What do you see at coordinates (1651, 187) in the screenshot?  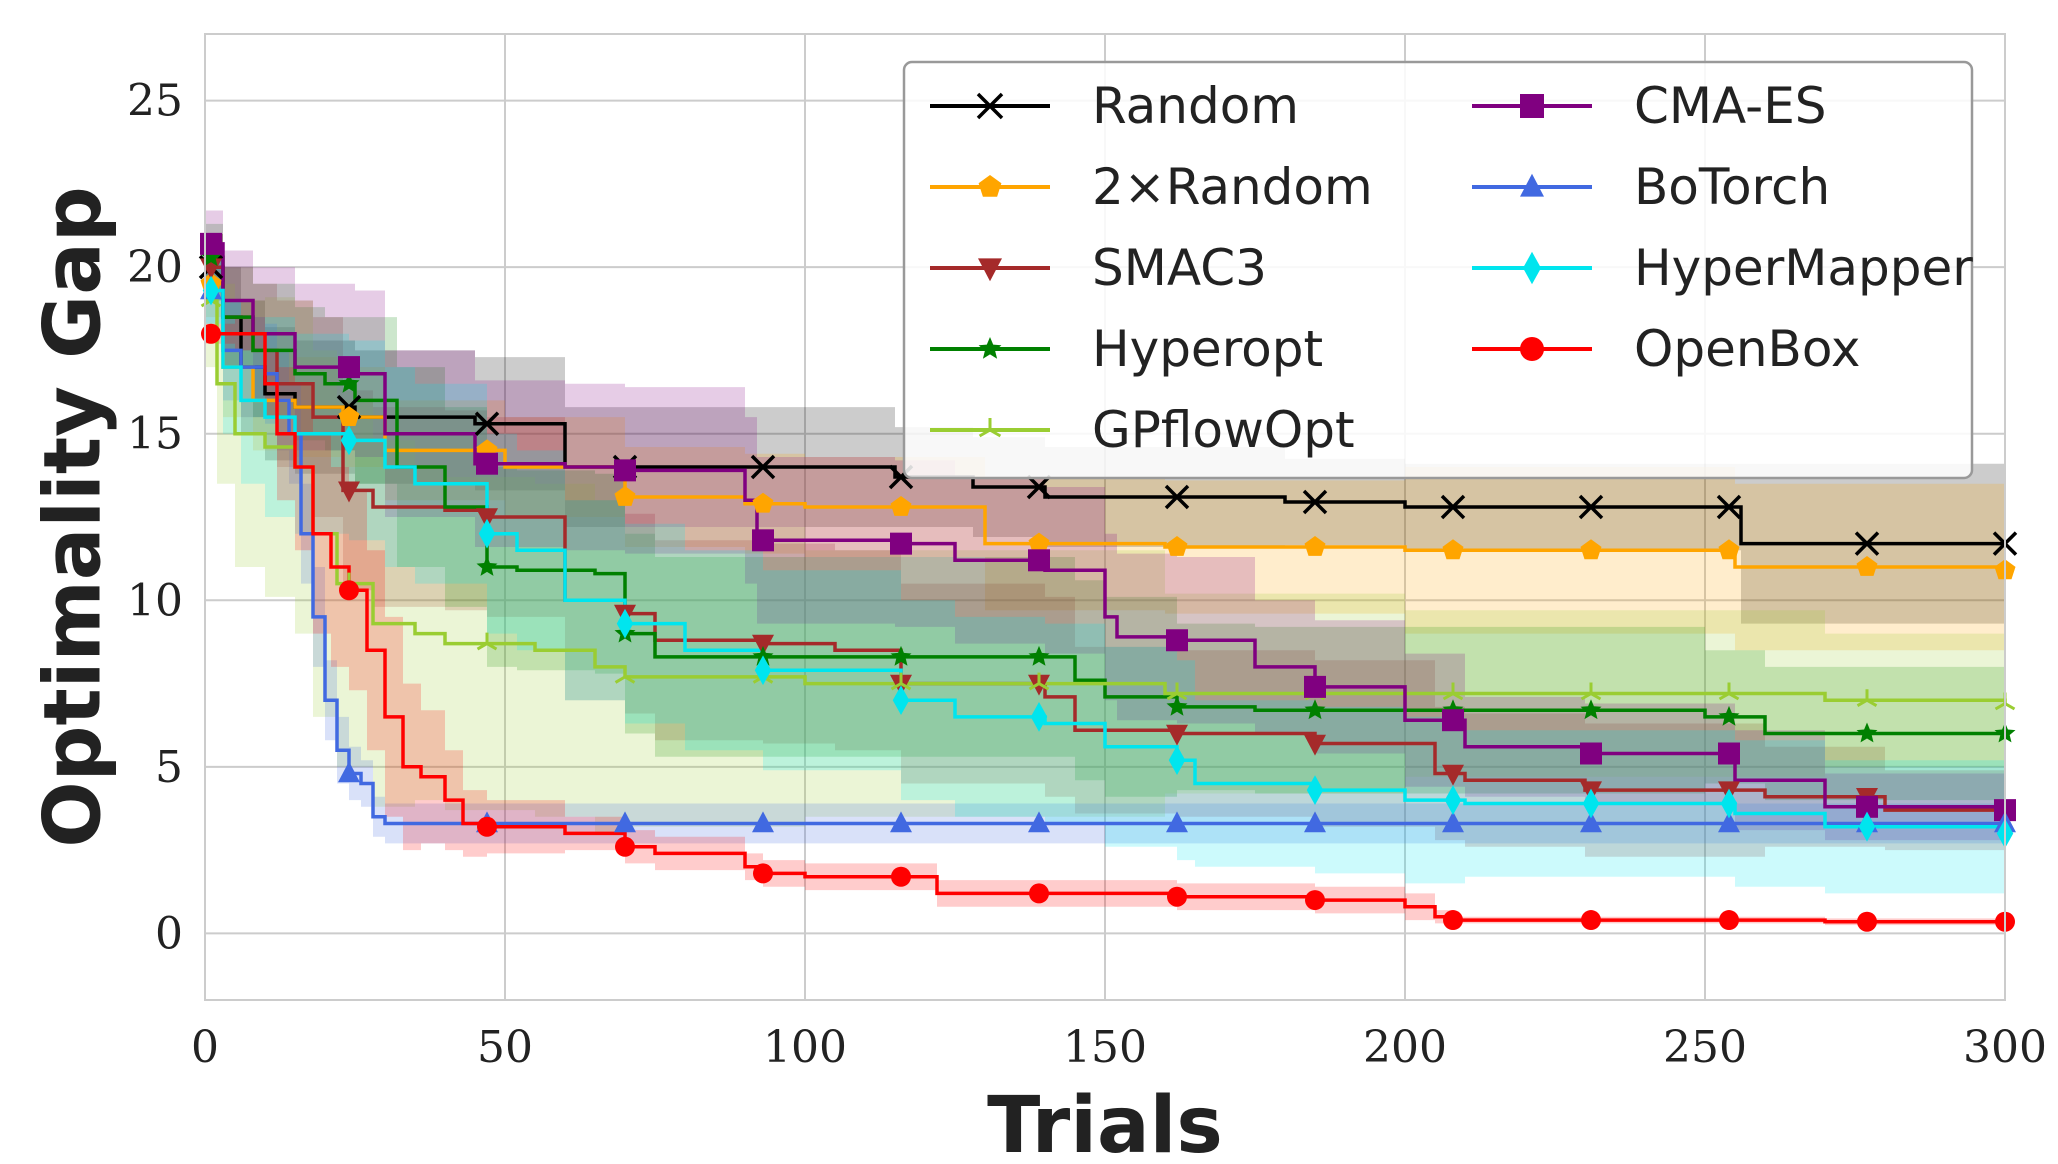 I see `legend-item-botorch: BoTorch` at bounding box center [1651, 187].